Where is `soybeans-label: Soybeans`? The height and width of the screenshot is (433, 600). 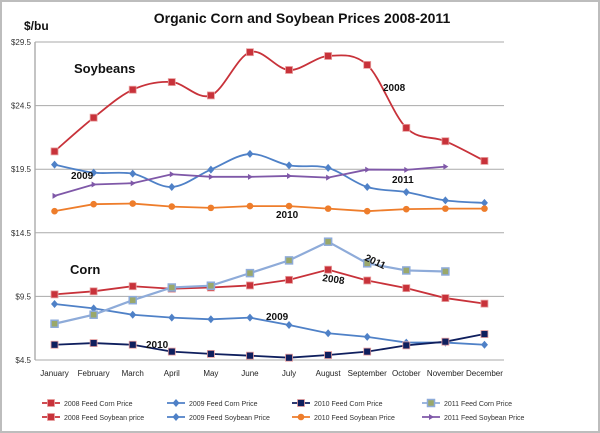 soybeans-label: Soybeans is located at coordinates (104, 68).